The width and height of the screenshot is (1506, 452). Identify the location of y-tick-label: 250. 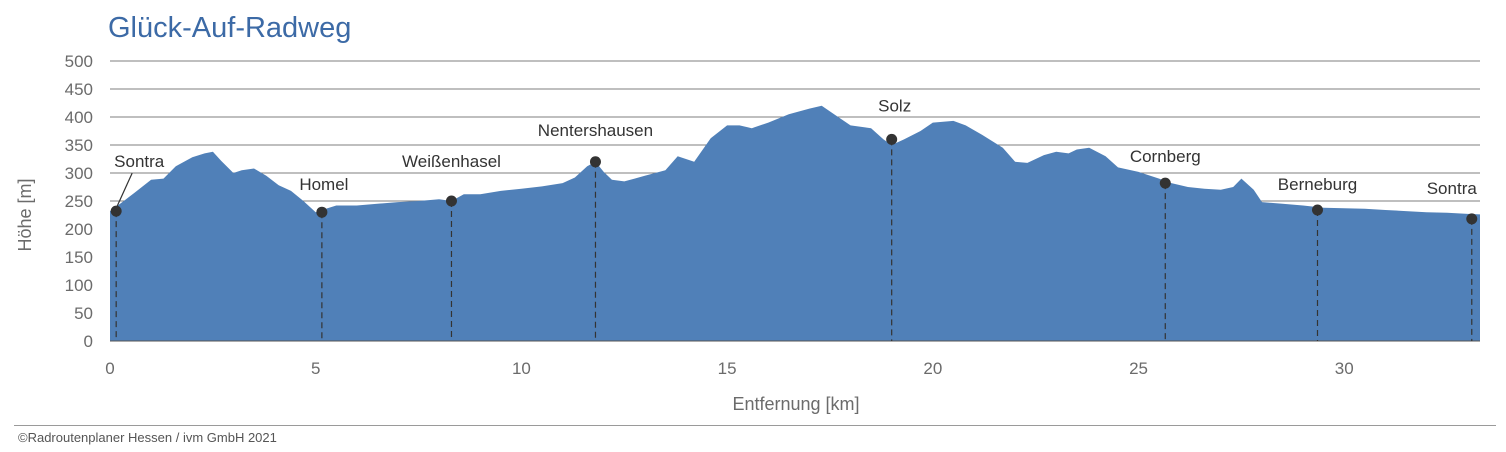
(79, 201).